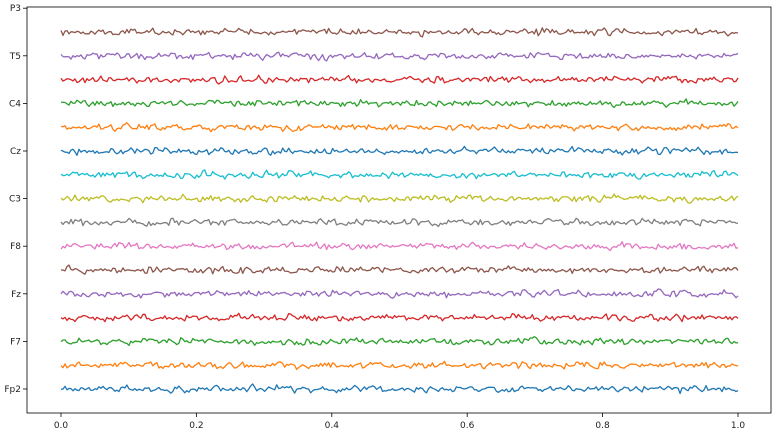 Image resolution: width=777 pixels, height=435 pixels. Describe the element at coordinates (15, 104) in the screenshot. I see `y-tick-label-6: C4` at that location.